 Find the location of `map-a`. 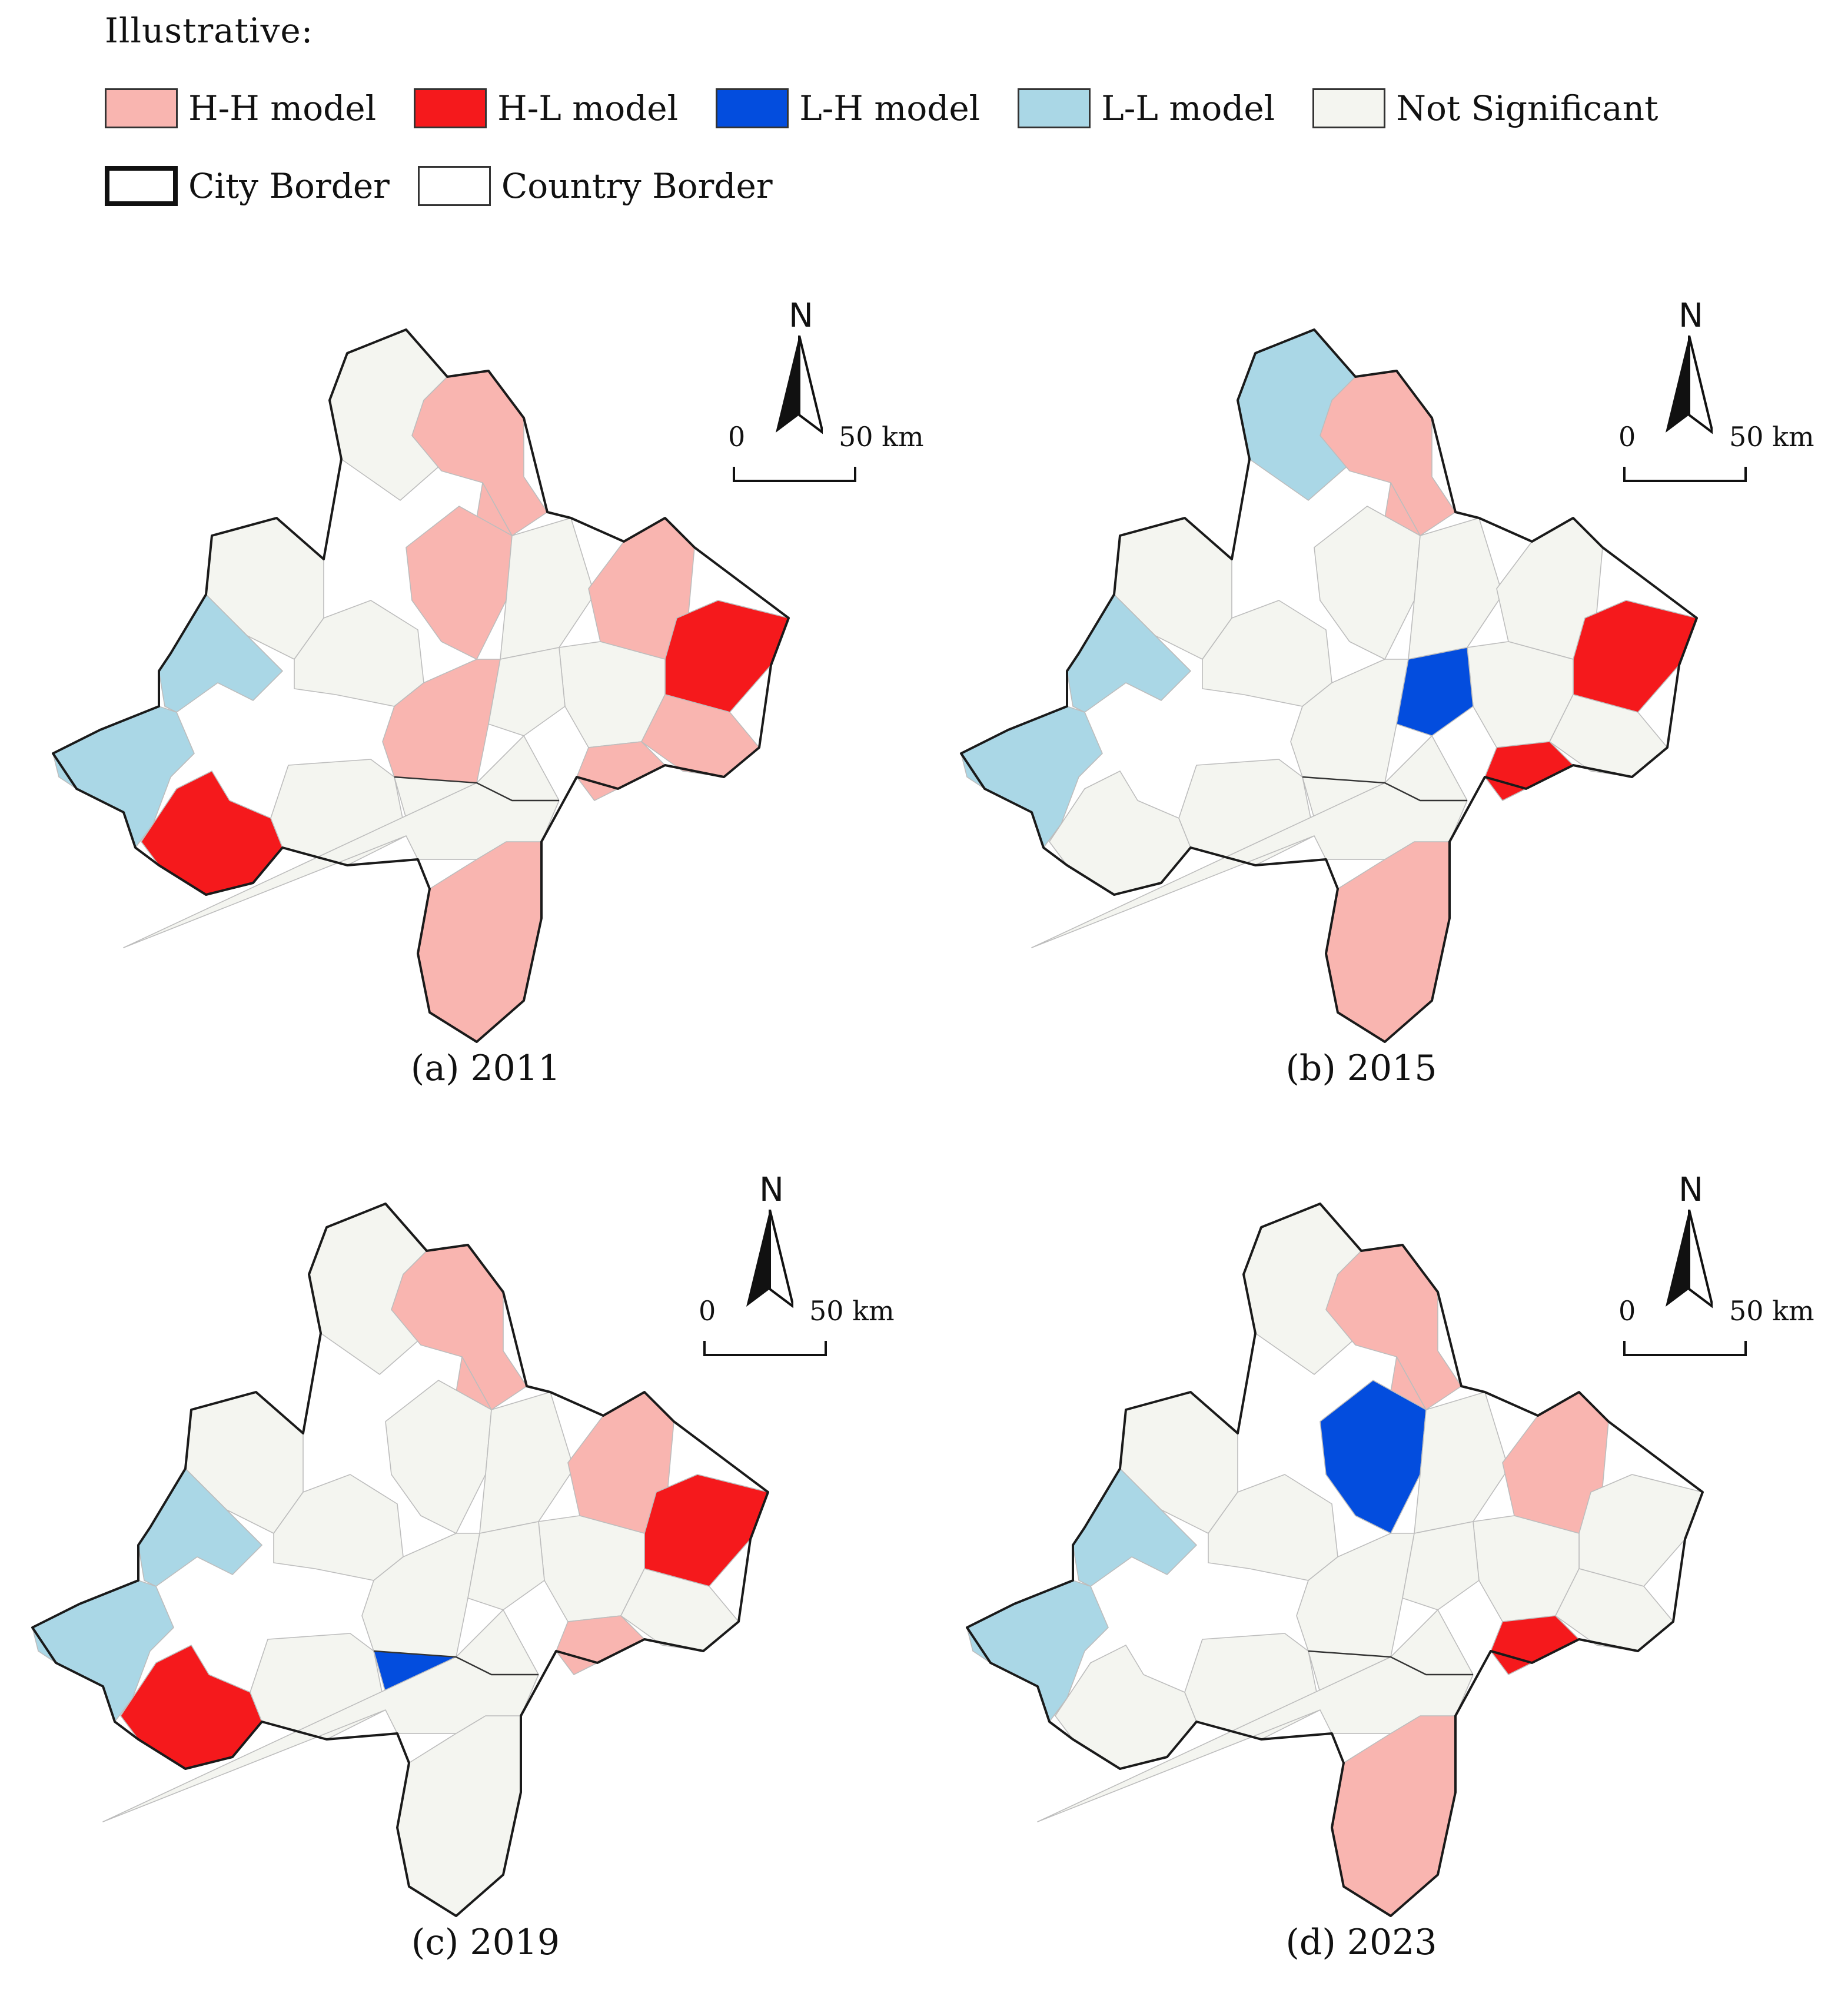

map-a is located at coordinates (421, 686).